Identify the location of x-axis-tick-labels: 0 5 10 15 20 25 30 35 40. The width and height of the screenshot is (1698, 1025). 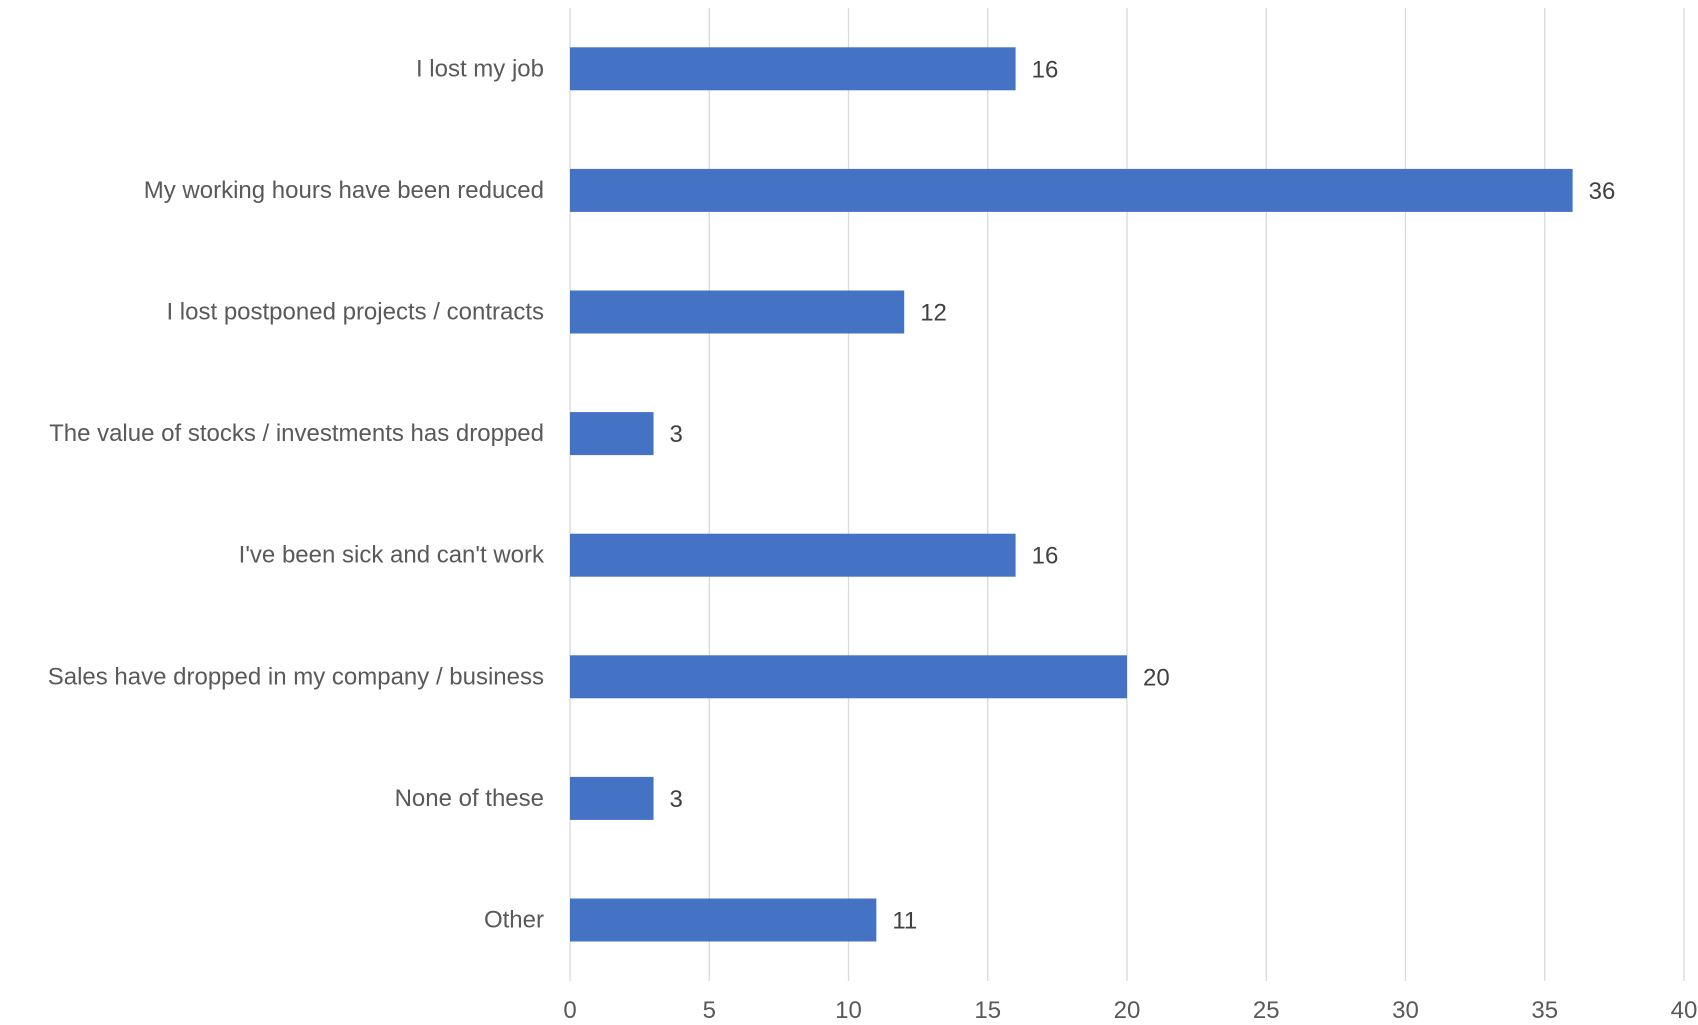
(1130, 1010).